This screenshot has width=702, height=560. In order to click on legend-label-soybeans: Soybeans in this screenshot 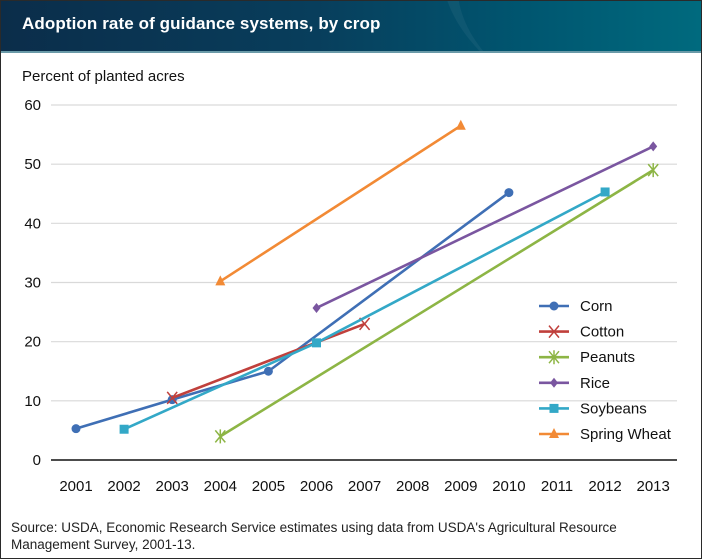, I will do `click(613, 408)`.